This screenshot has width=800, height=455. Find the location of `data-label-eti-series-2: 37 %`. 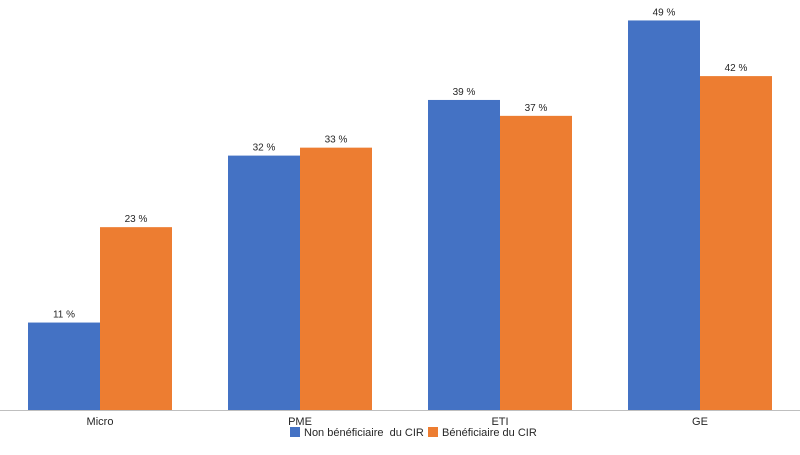

data-label-eti-series-2: 37 % is located at coordinates (536, 108).